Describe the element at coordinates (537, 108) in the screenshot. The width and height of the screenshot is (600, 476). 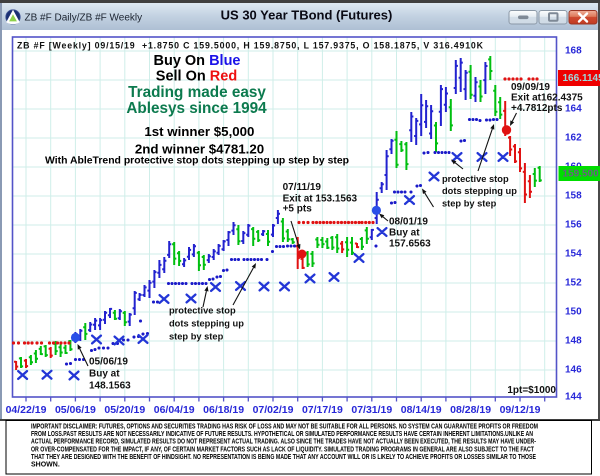
I see `svg-text: +4.7812pts` at that location.